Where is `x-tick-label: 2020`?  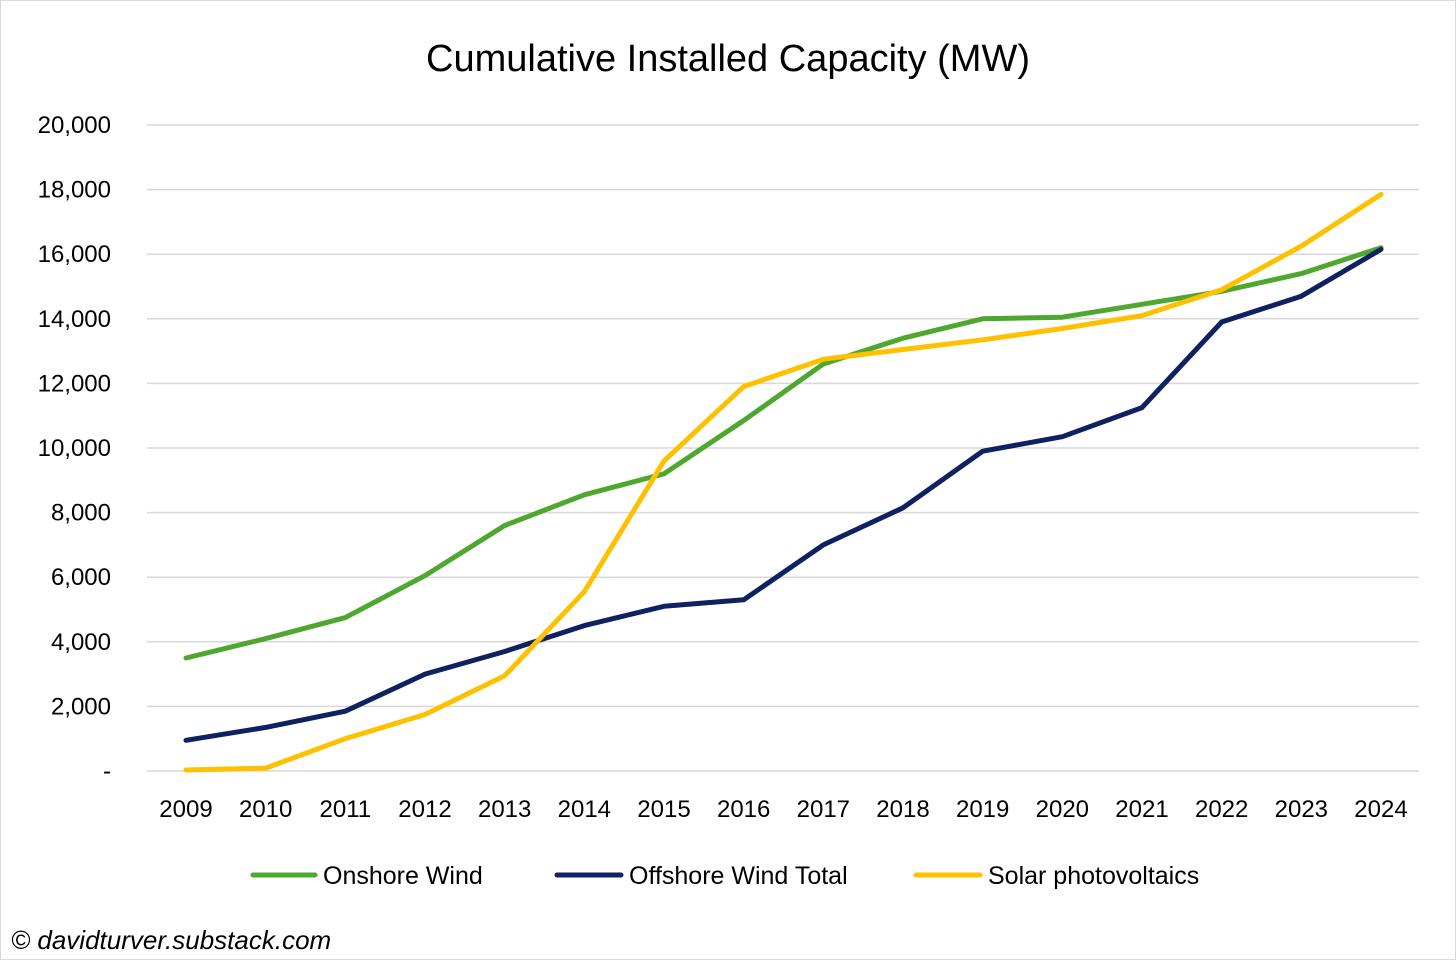 x-tick-label: 2020 is located at coordinates (1062, 809).